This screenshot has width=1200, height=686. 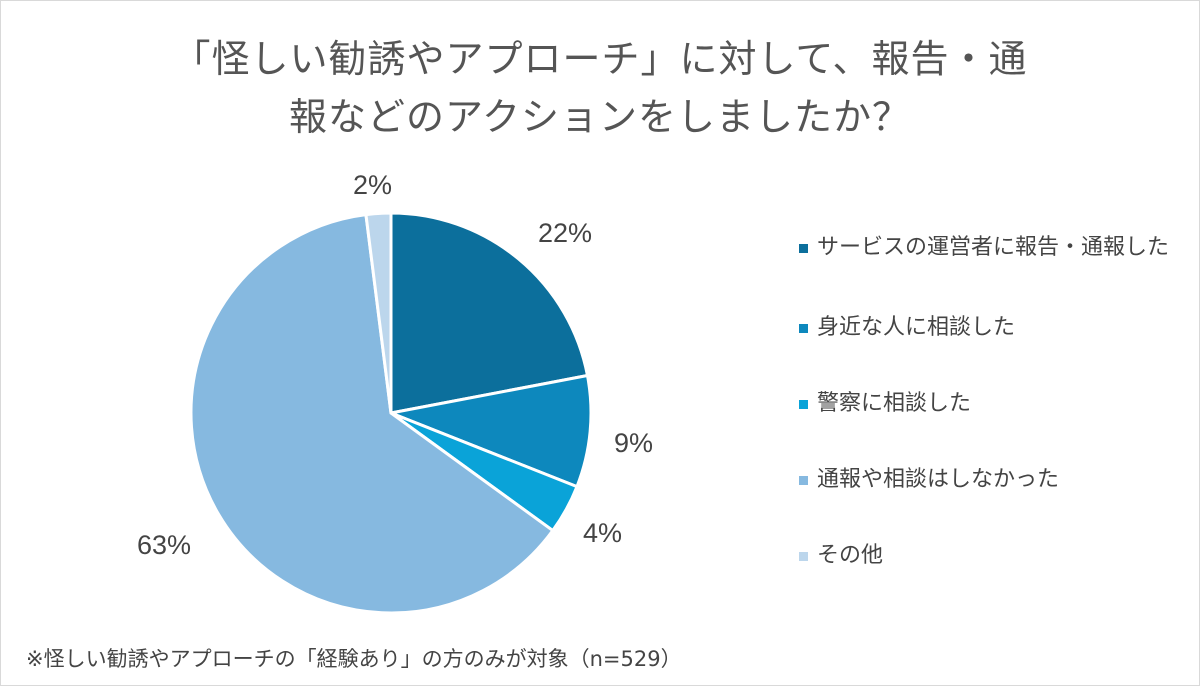 I want to click on legend-swatch-consulted-police, so click(x=803, y=404).